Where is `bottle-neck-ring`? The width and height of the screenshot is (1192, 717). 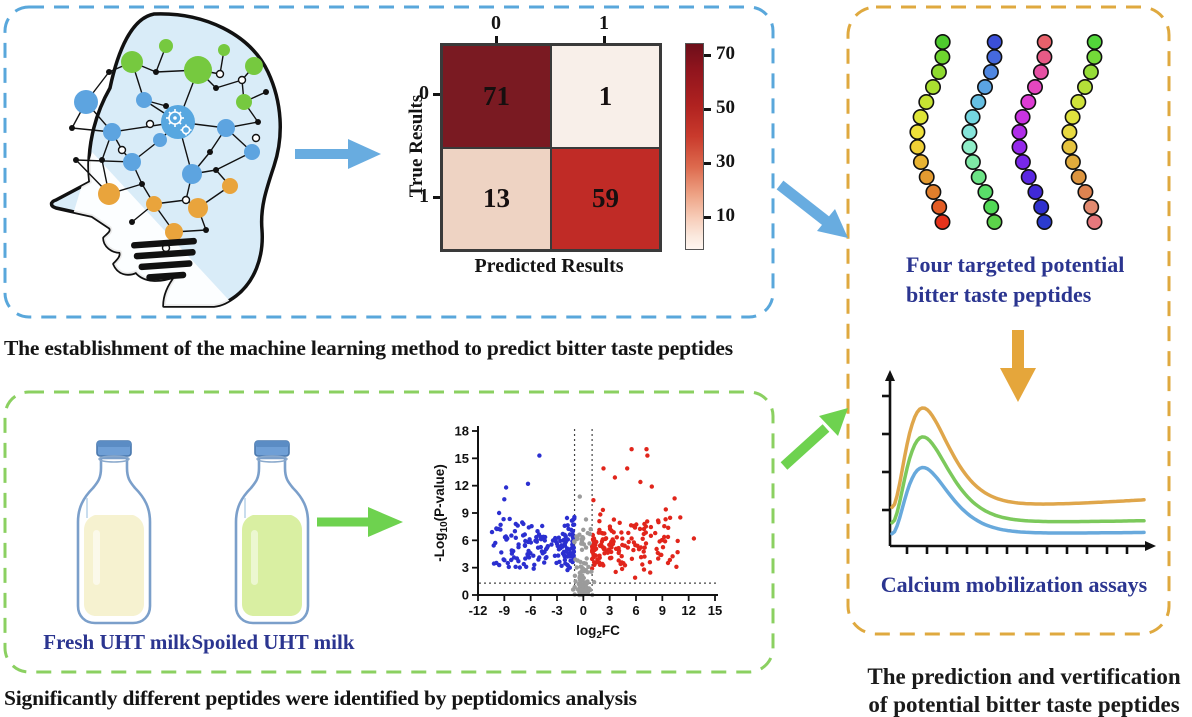
bottle-neck-ring is located at coordinates (272, 459).